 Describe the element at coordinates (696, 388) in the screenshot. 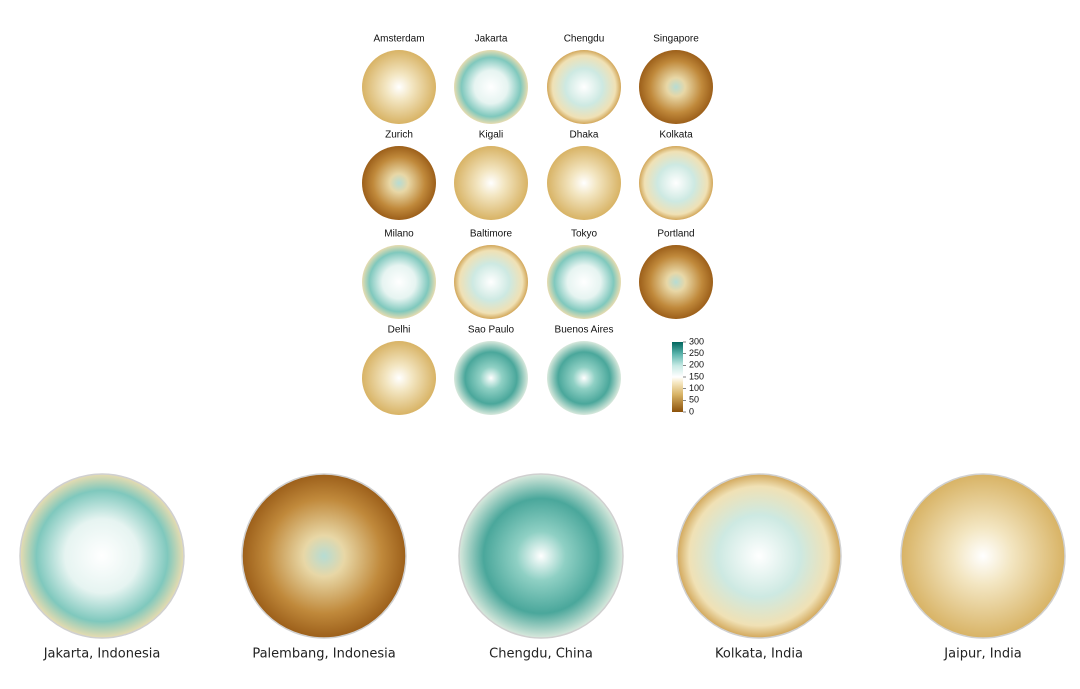

I see `colorbar-tick-label: 100` at that location.